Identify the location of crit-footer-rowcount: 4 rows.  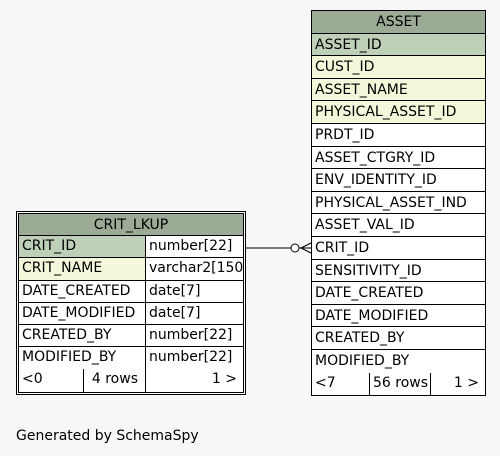
(114, 379).